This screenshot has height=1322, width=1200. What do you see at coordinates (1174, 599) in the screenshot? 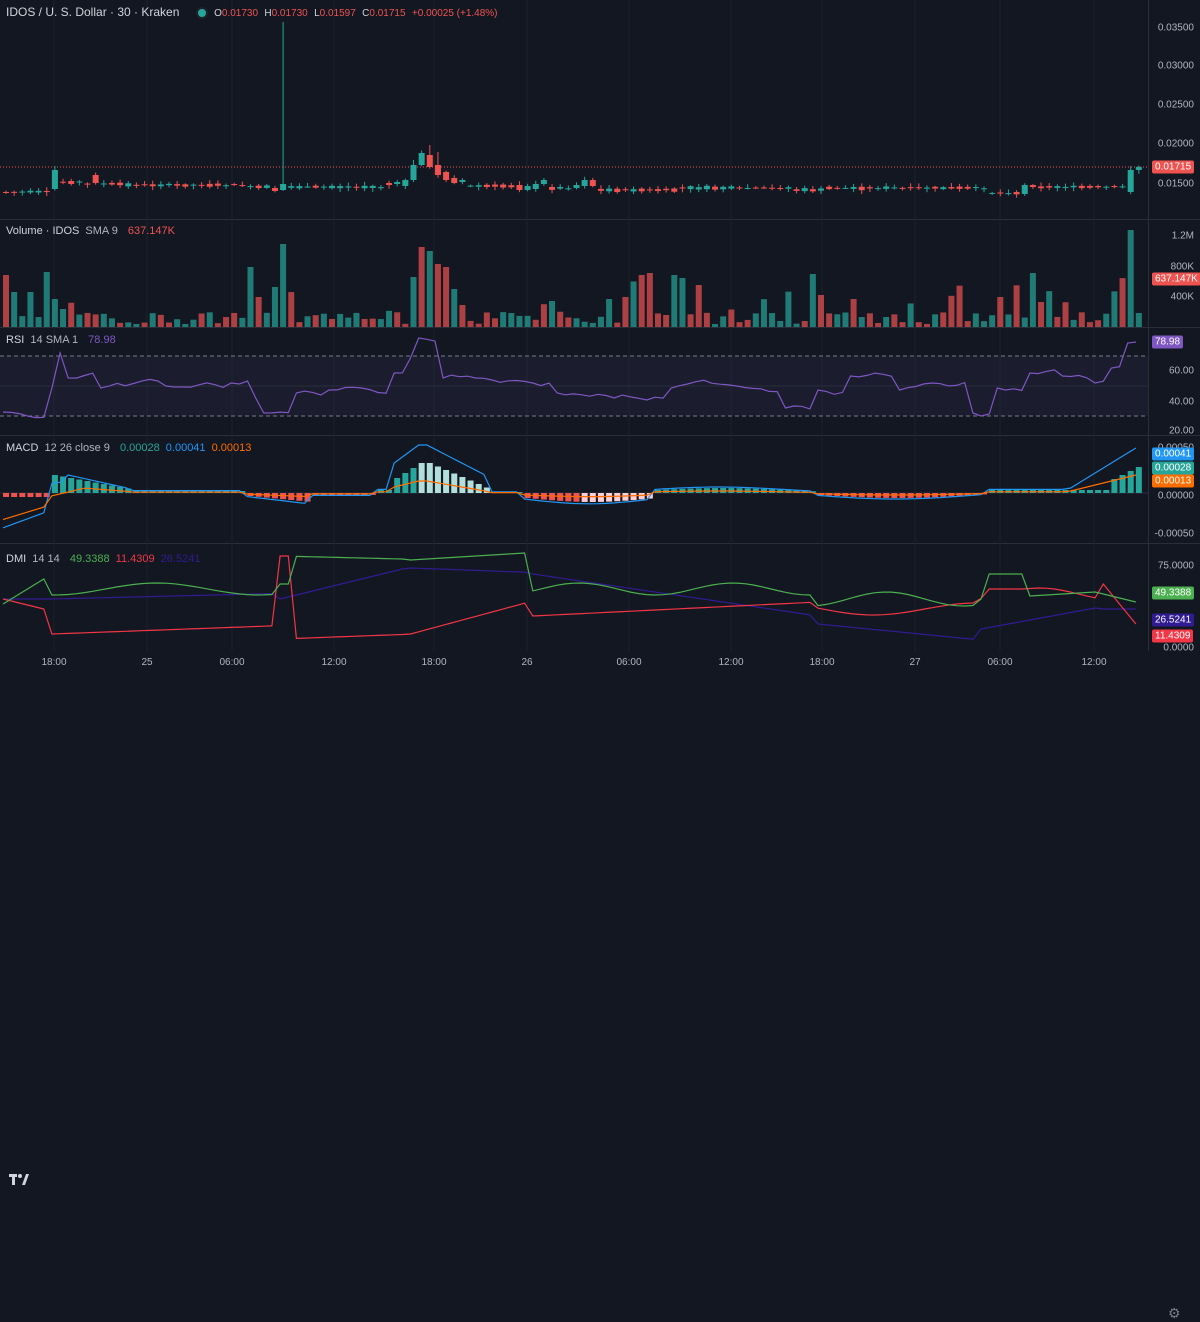
I see `dmi-axis: 75.0000 49.3388 26.5241 11.4309 0.0000` at bounding box center [1174, 599].